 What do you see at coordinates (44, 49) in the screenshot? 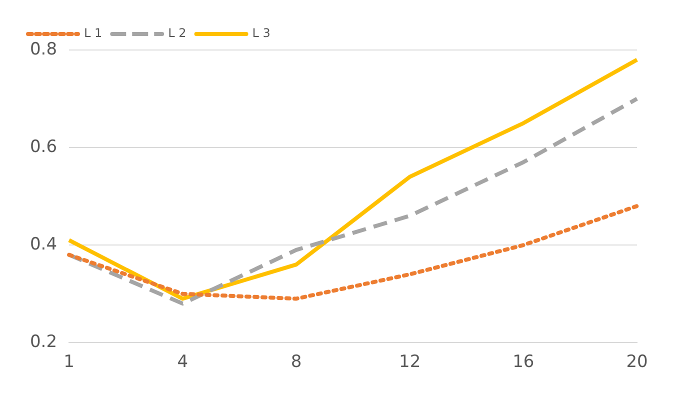
I see `y-tick-label: 0.8` at bounding box center [44, 49].